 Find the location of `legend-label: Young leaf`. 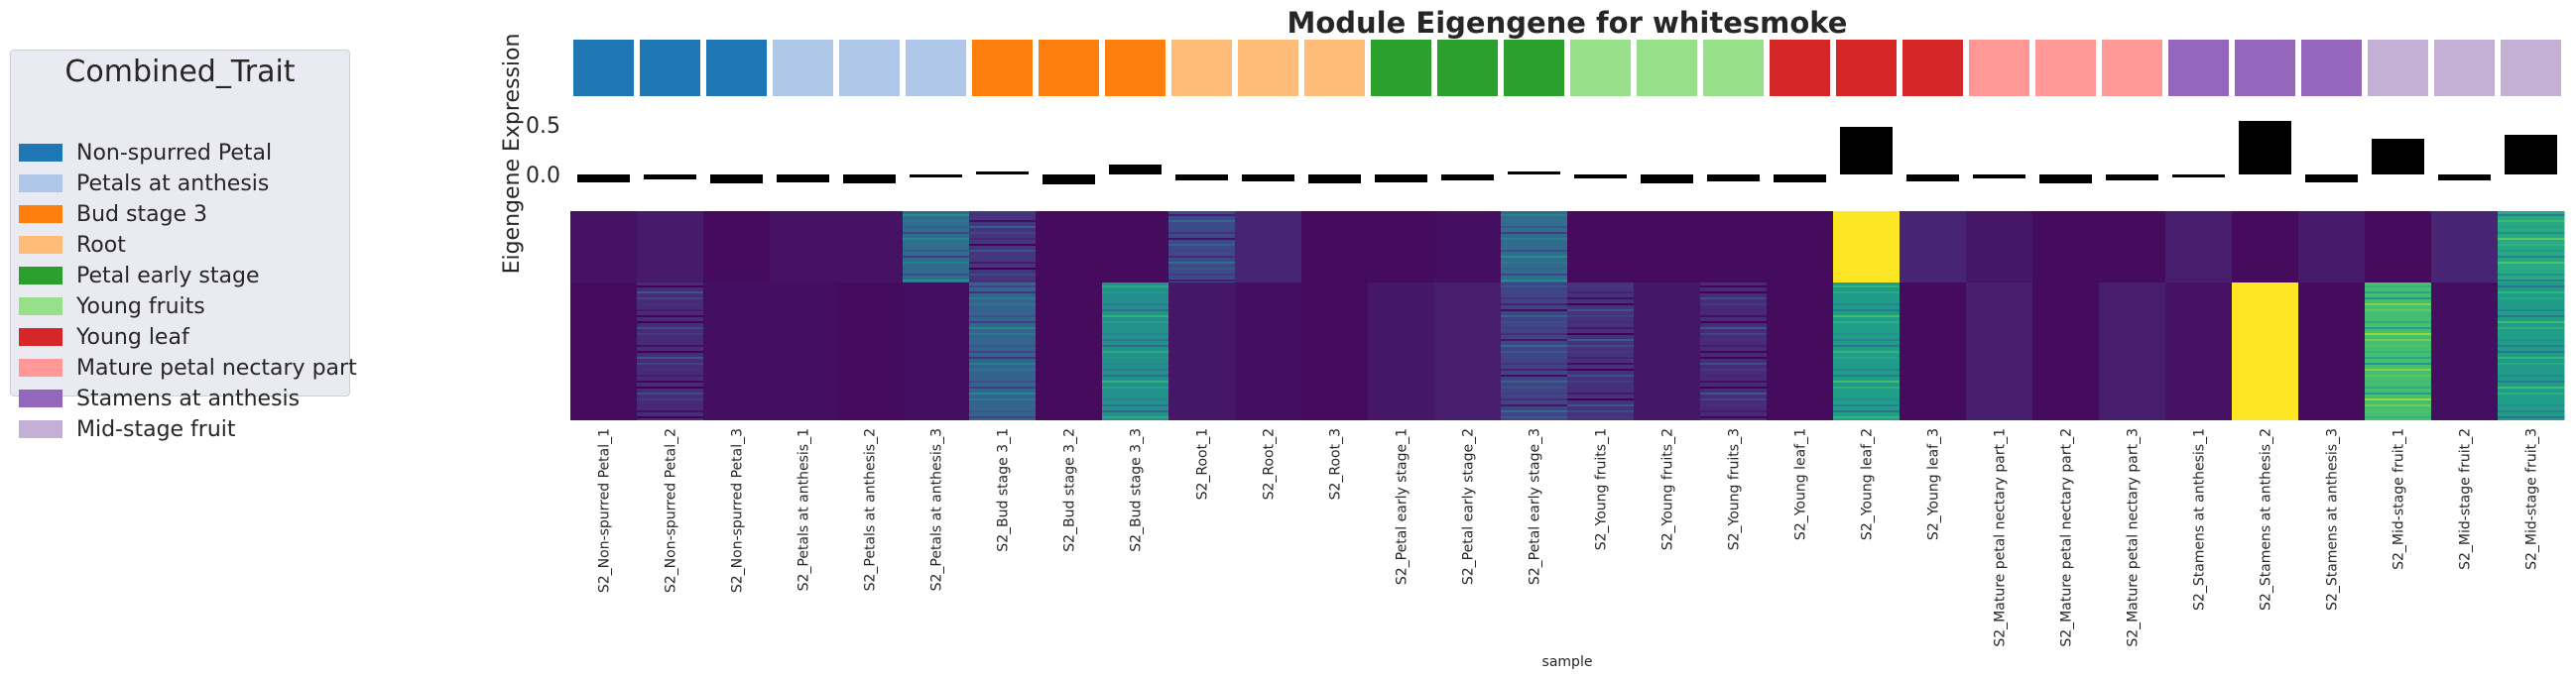

legend-label: Young leaf is located at coordinates (132, 337).